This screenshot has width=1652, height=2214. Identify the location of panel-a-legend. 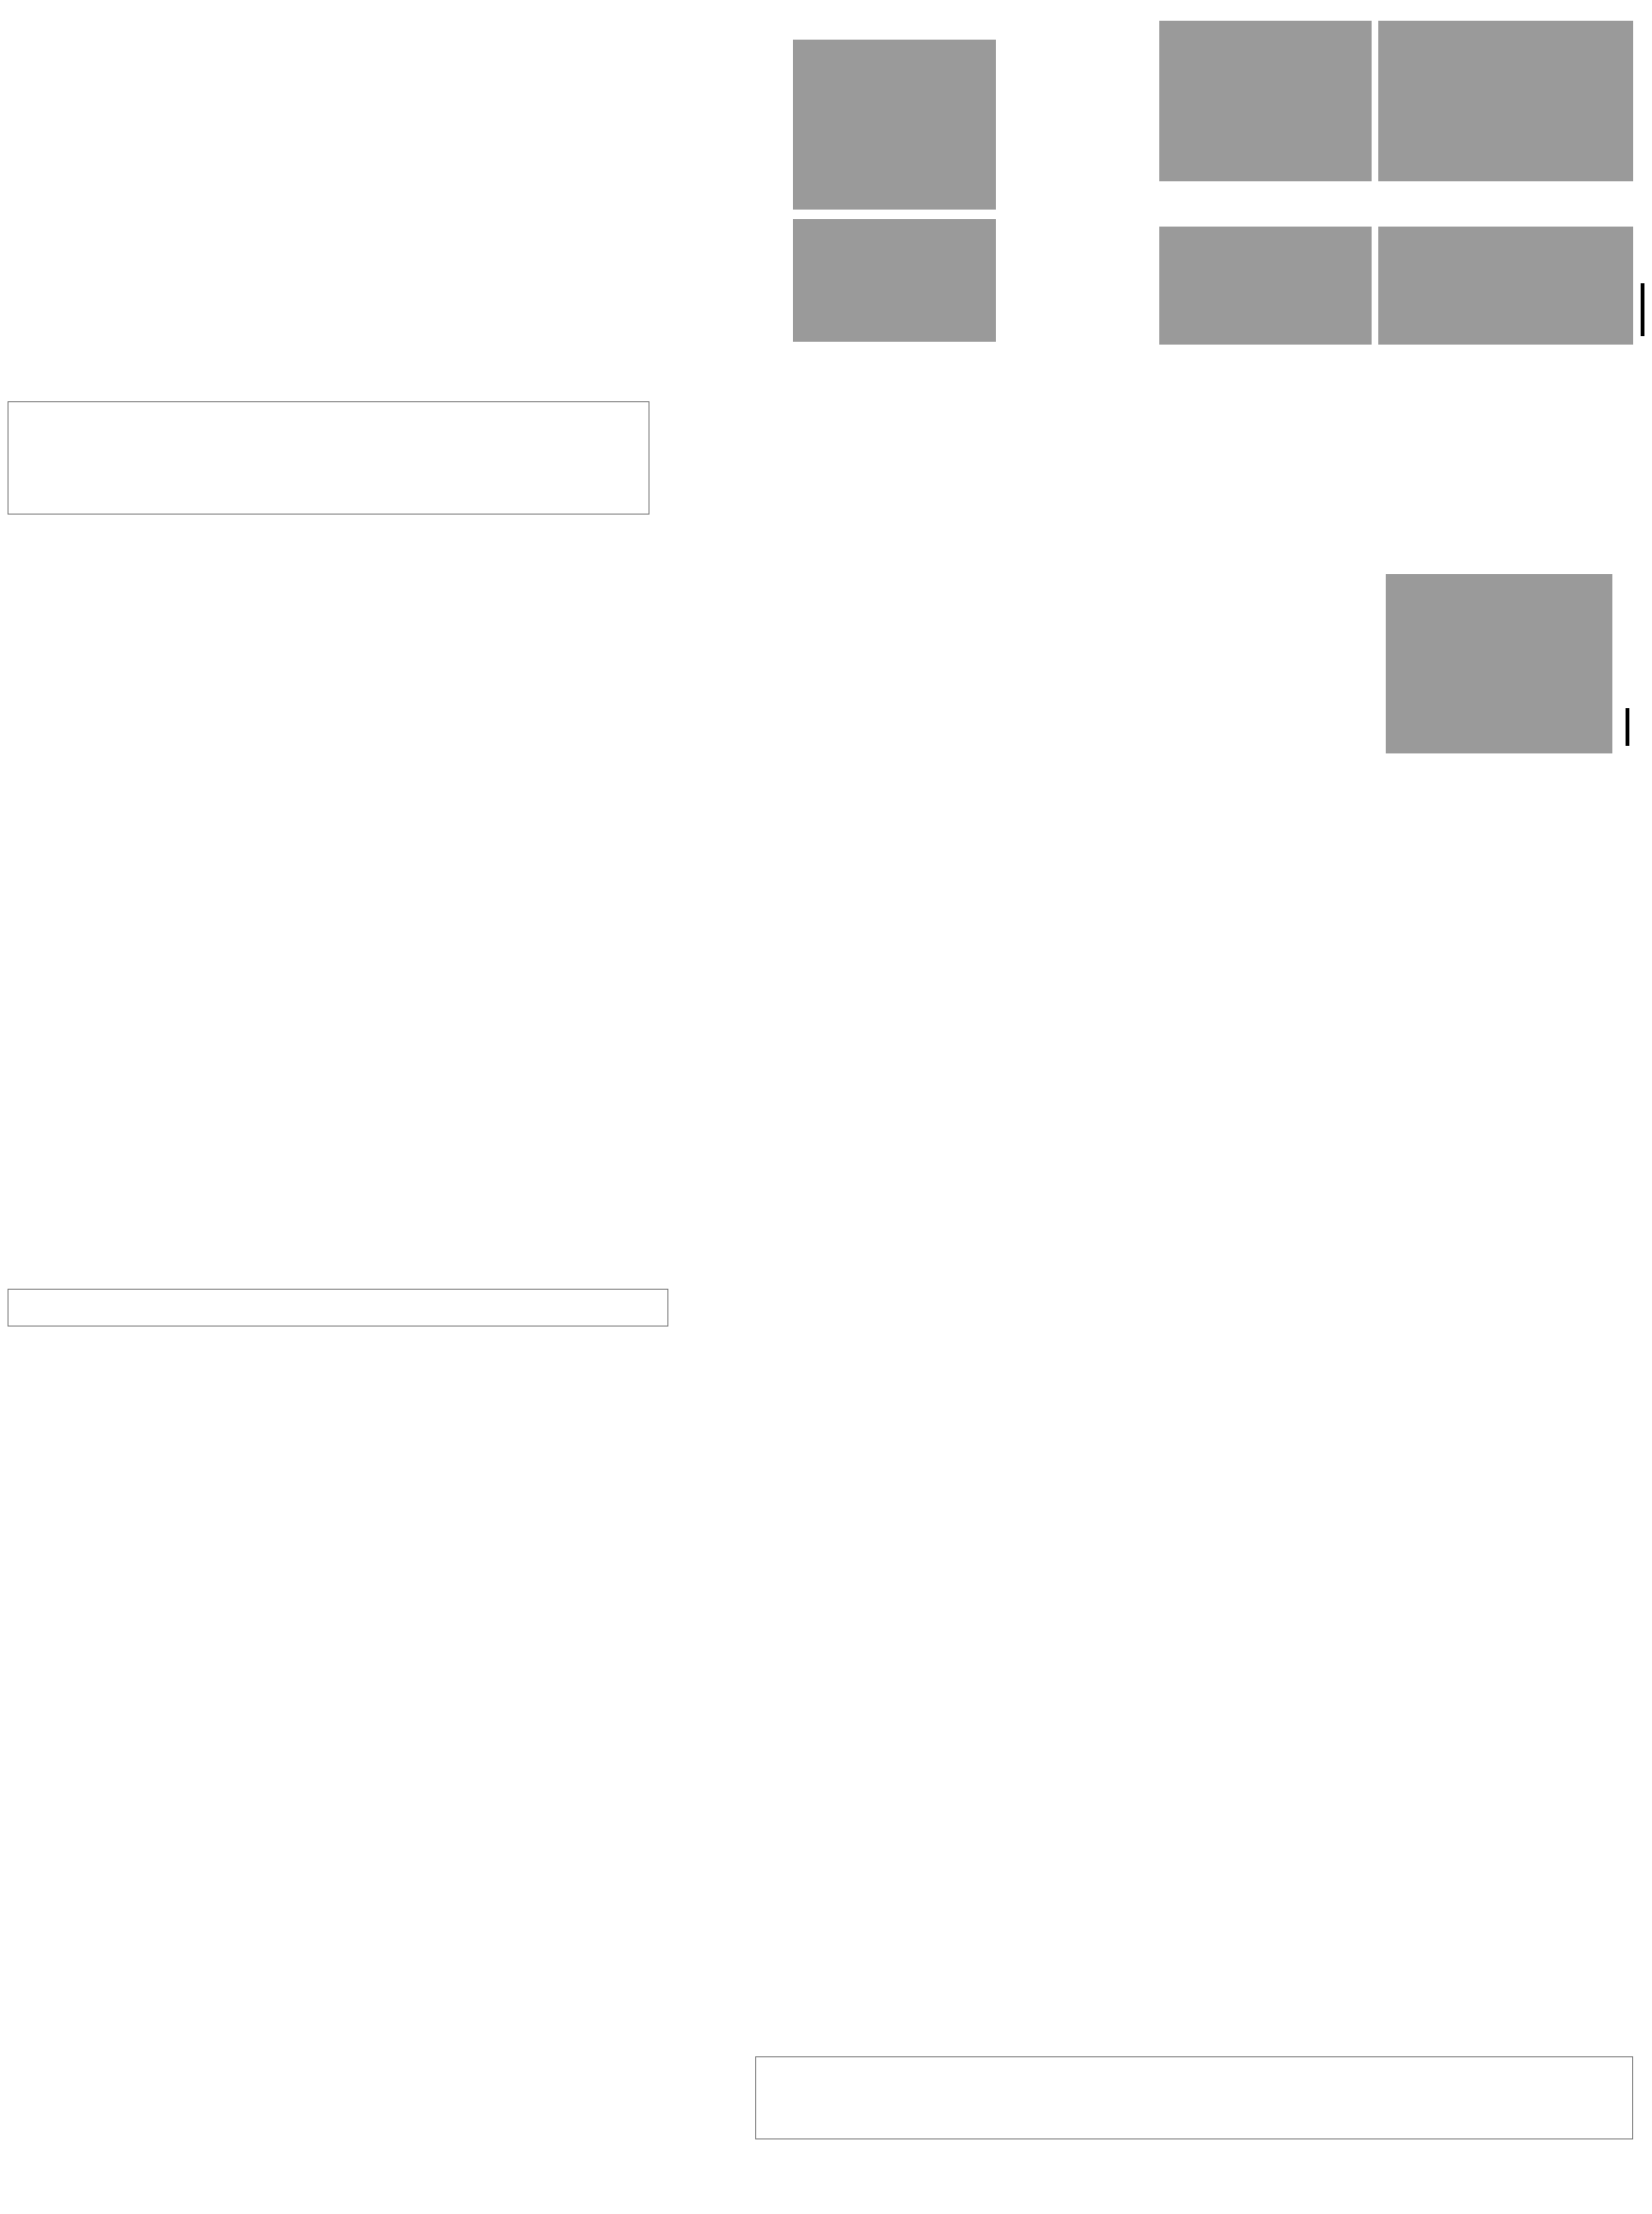
(328, 458).